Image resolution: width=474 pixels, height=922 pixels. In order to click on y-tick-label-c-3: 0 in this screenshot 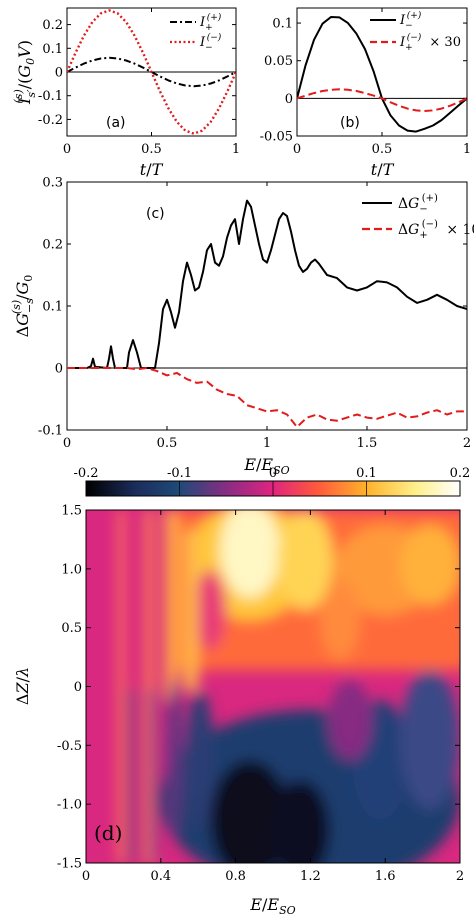, I will do `click(59, 369)`.